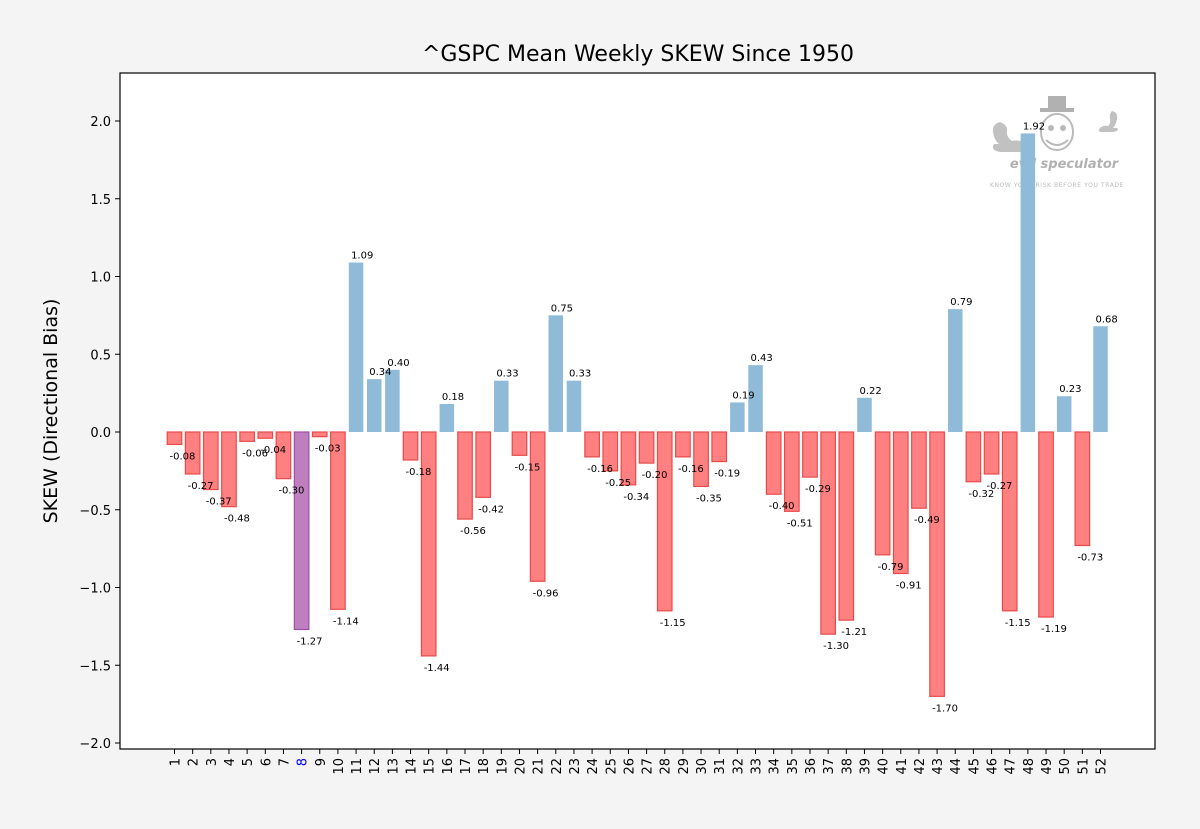 Image resolution: width=1200 pixels, height=829 pixels. What do you see at coordinates (237, 519) in the screenshot?
I see `data-label-week-4: -0.48` at bounding box center [237, 519].